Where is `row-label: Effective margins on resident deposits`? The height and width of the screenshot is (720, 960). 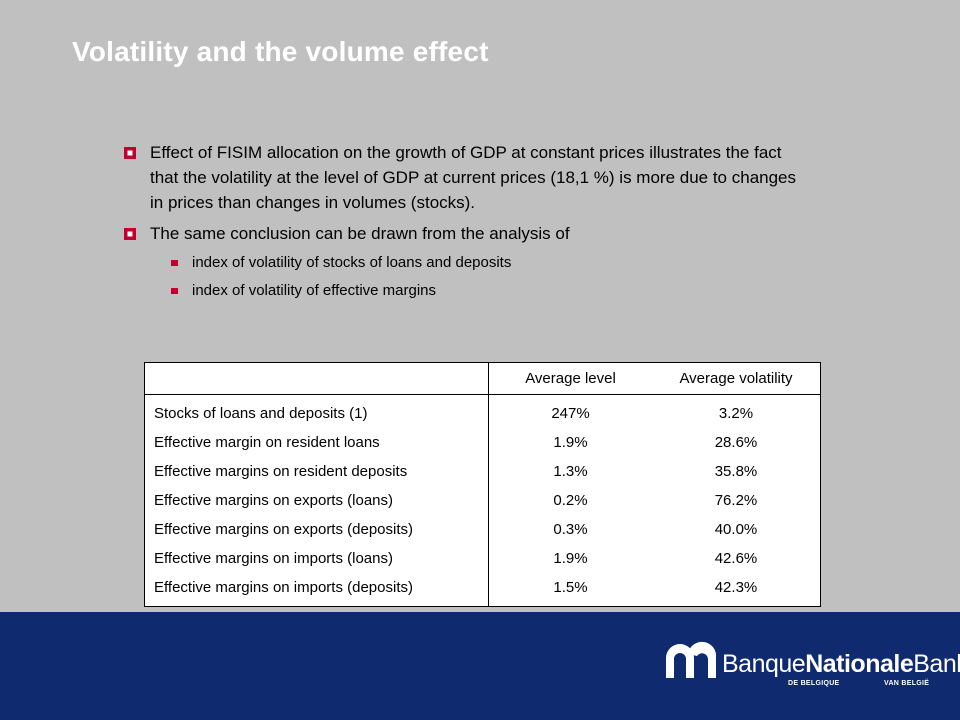
row-label: Effective margins on resident deposits is located at coordinates (316, 471).